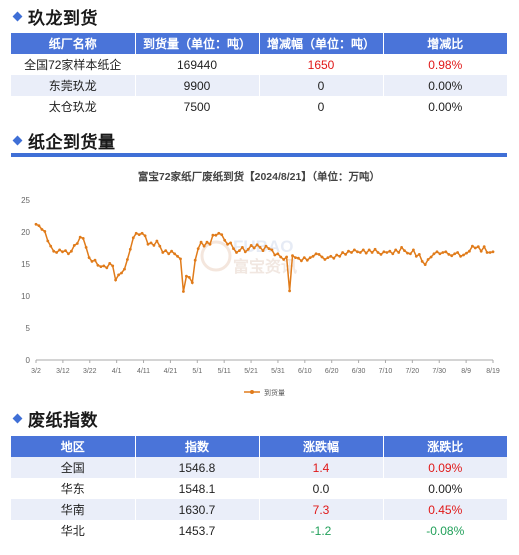 This screenshot has height=555, width=519. Describe the element at coordinates (445, 106) in the screenshot. I see `table-cell: 0.00%` at that location.